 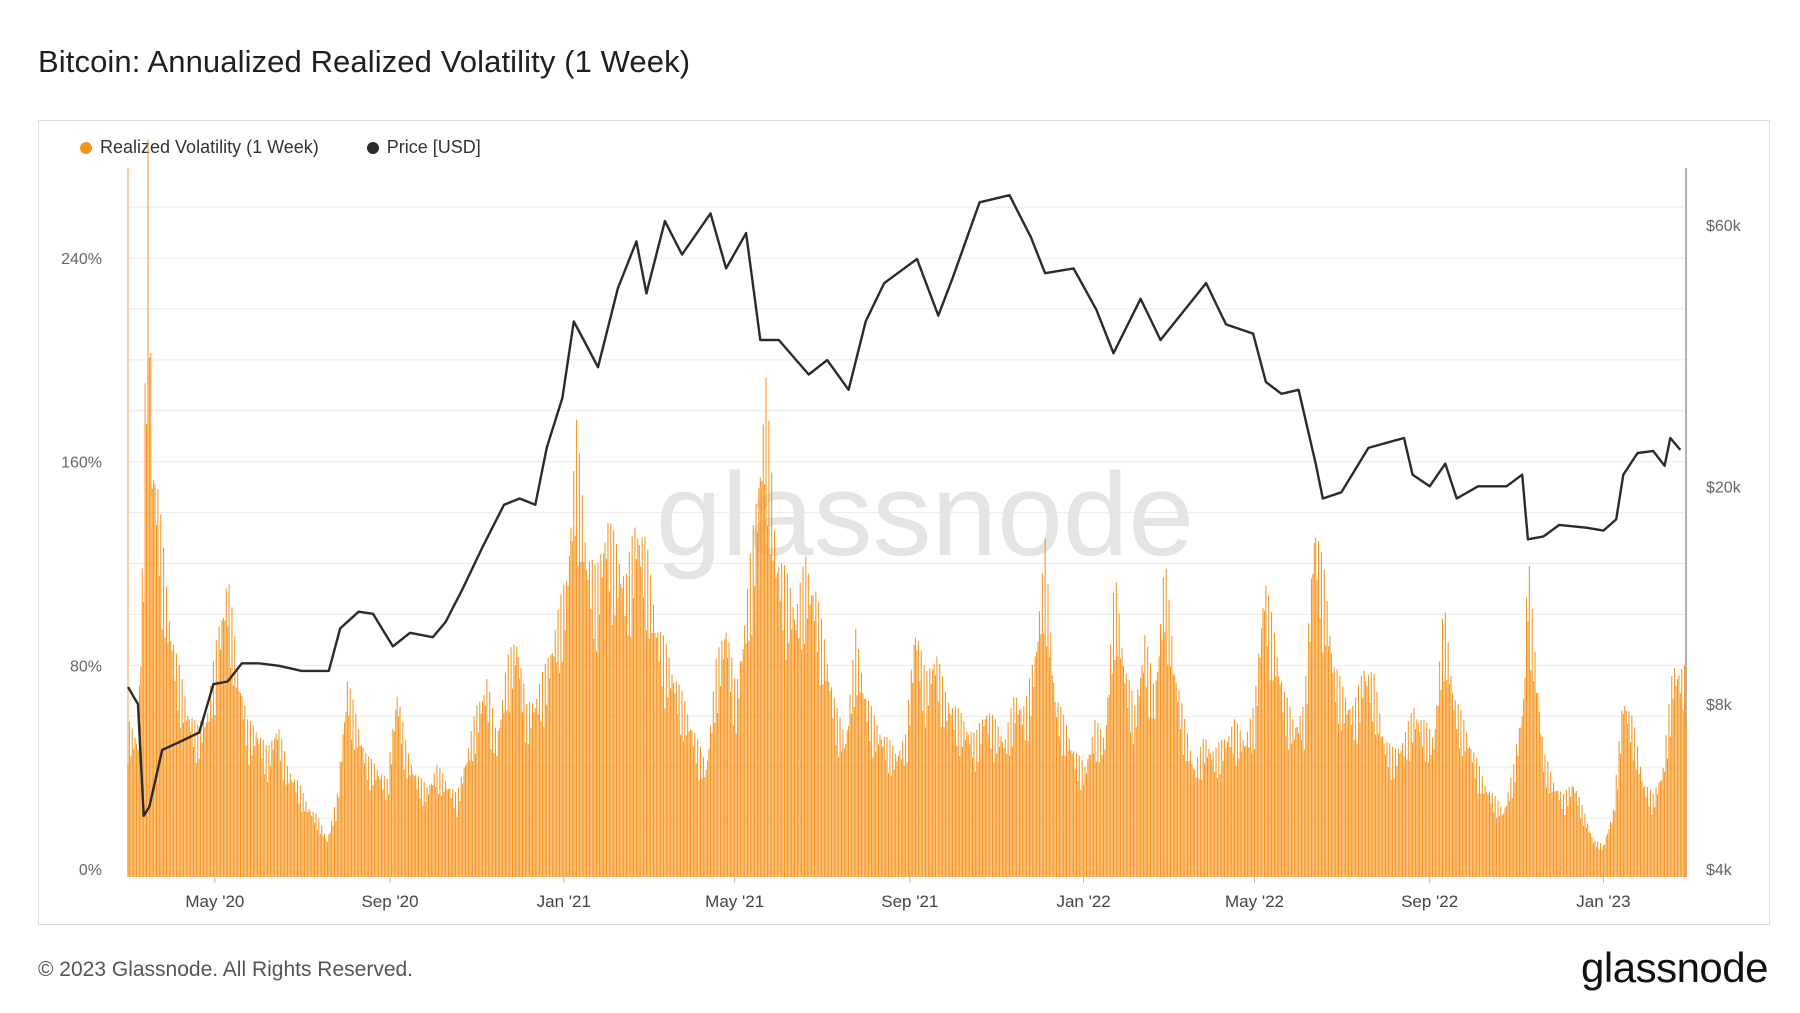 I want to click on legend-item-price: Price [USD], so click(x=423, y=147).